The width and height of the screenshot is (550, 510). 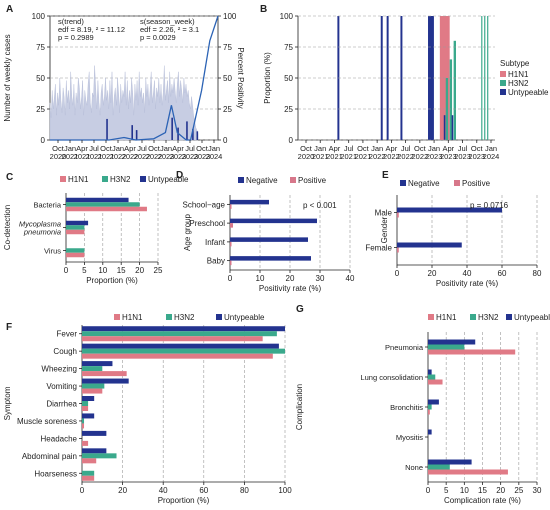 I want to click on category-label: Hoarseness, so click(x=55, y=473).